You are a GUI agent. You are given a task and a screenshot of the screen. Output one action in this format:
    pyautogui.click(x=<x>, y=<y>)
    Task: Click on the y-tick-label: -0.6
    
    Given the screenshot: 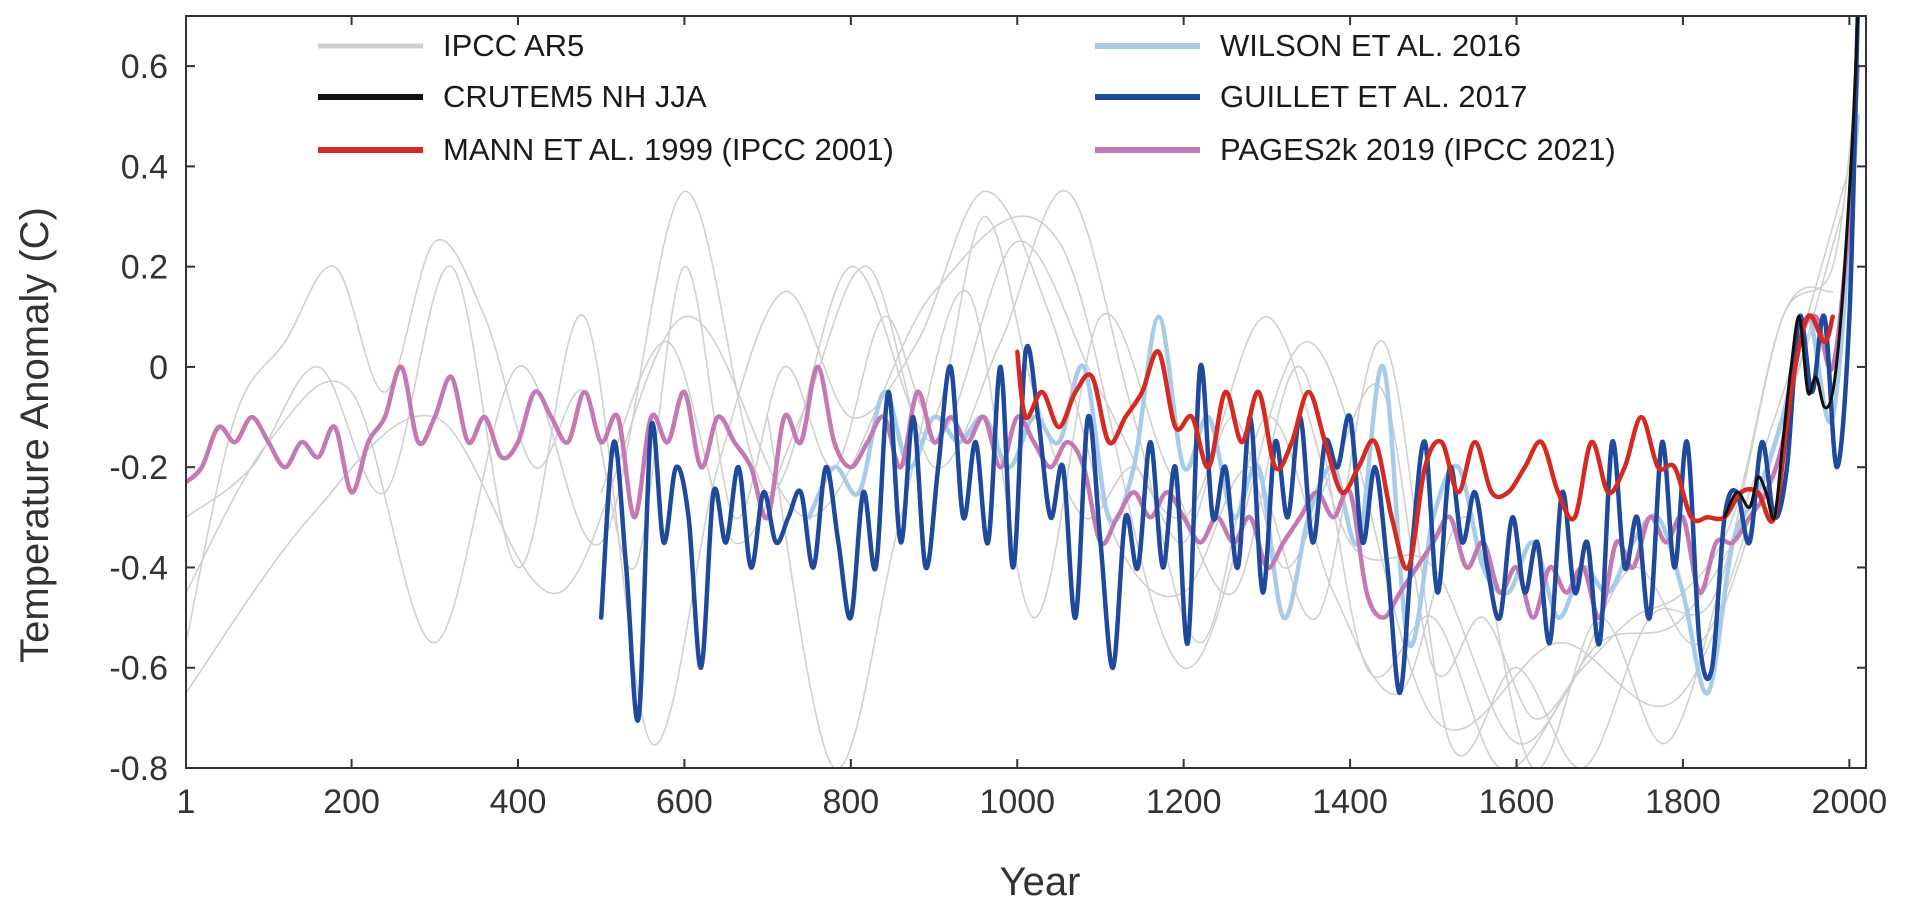 What is the action you would take?
    pyautogui.click(x=138, y=669)
    